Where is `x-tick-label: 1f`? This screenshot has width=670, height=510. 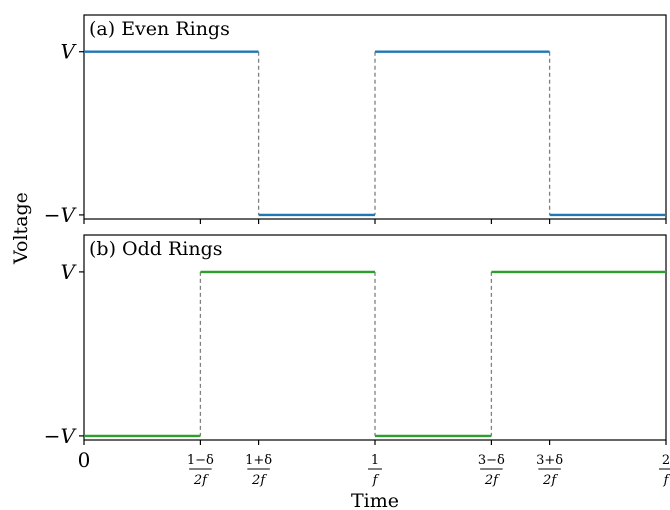
x-tick-label: 1f is located at coordinates (375, 470).